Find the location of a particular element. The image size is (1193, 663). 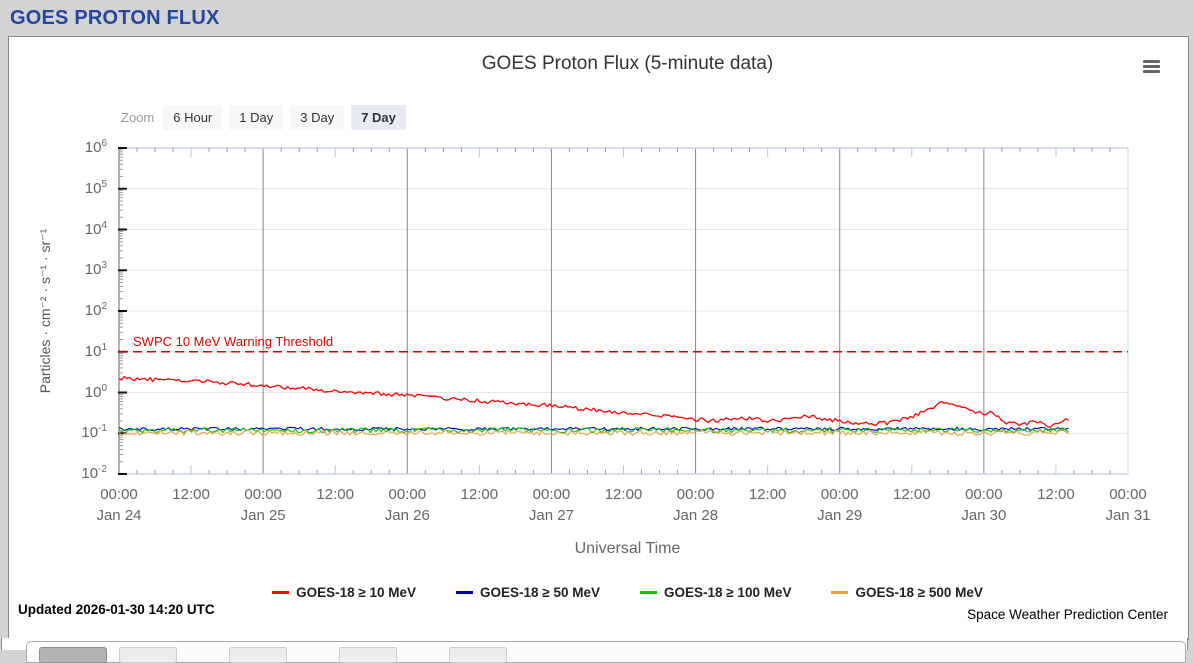

updated-timestamp: Updated 2026-01-30 14:20 UTC is located at coordinates (116, 609).